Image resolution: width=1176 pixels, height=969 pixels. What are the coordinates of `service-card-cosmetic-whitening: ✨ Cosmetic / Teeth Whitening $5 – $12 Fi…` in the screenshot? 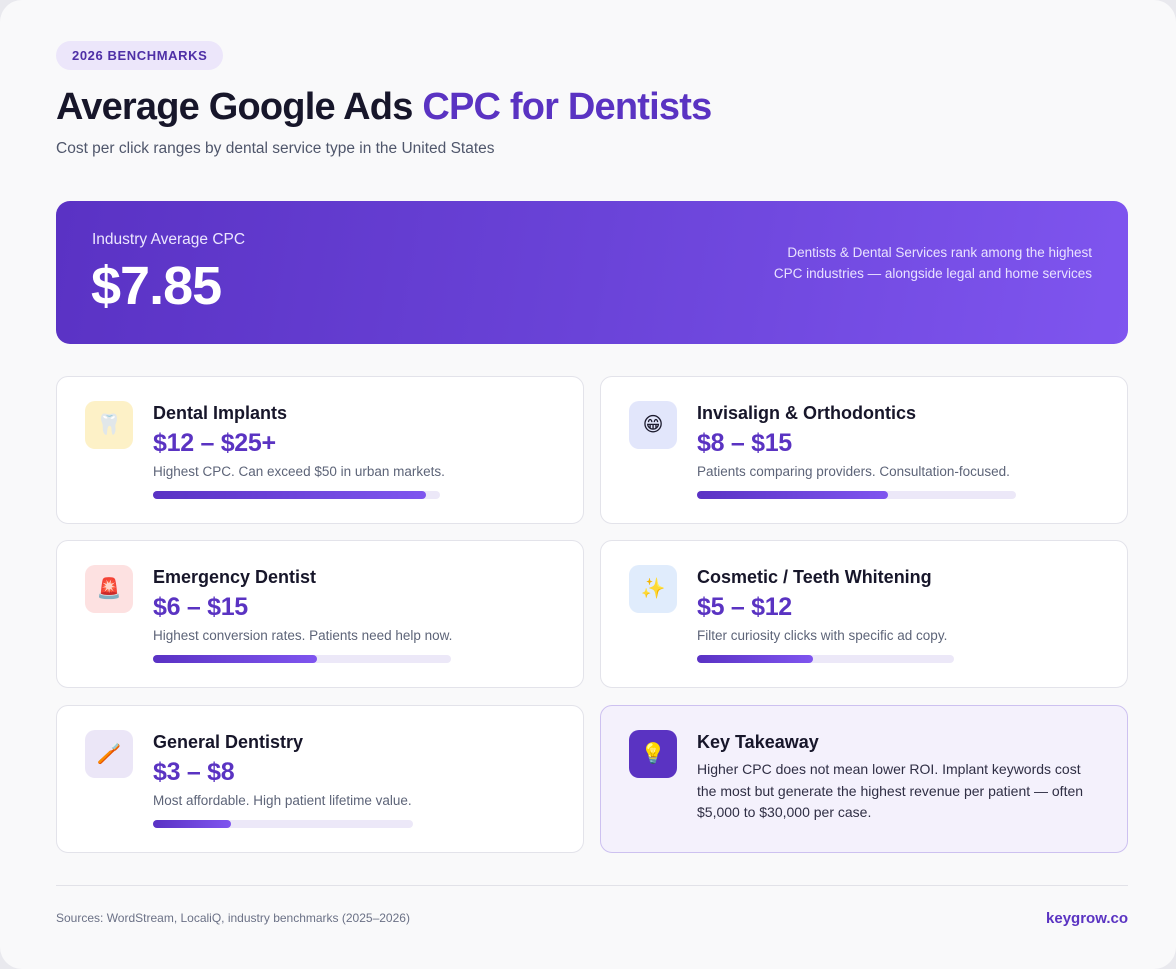 It's located at (864, 614).